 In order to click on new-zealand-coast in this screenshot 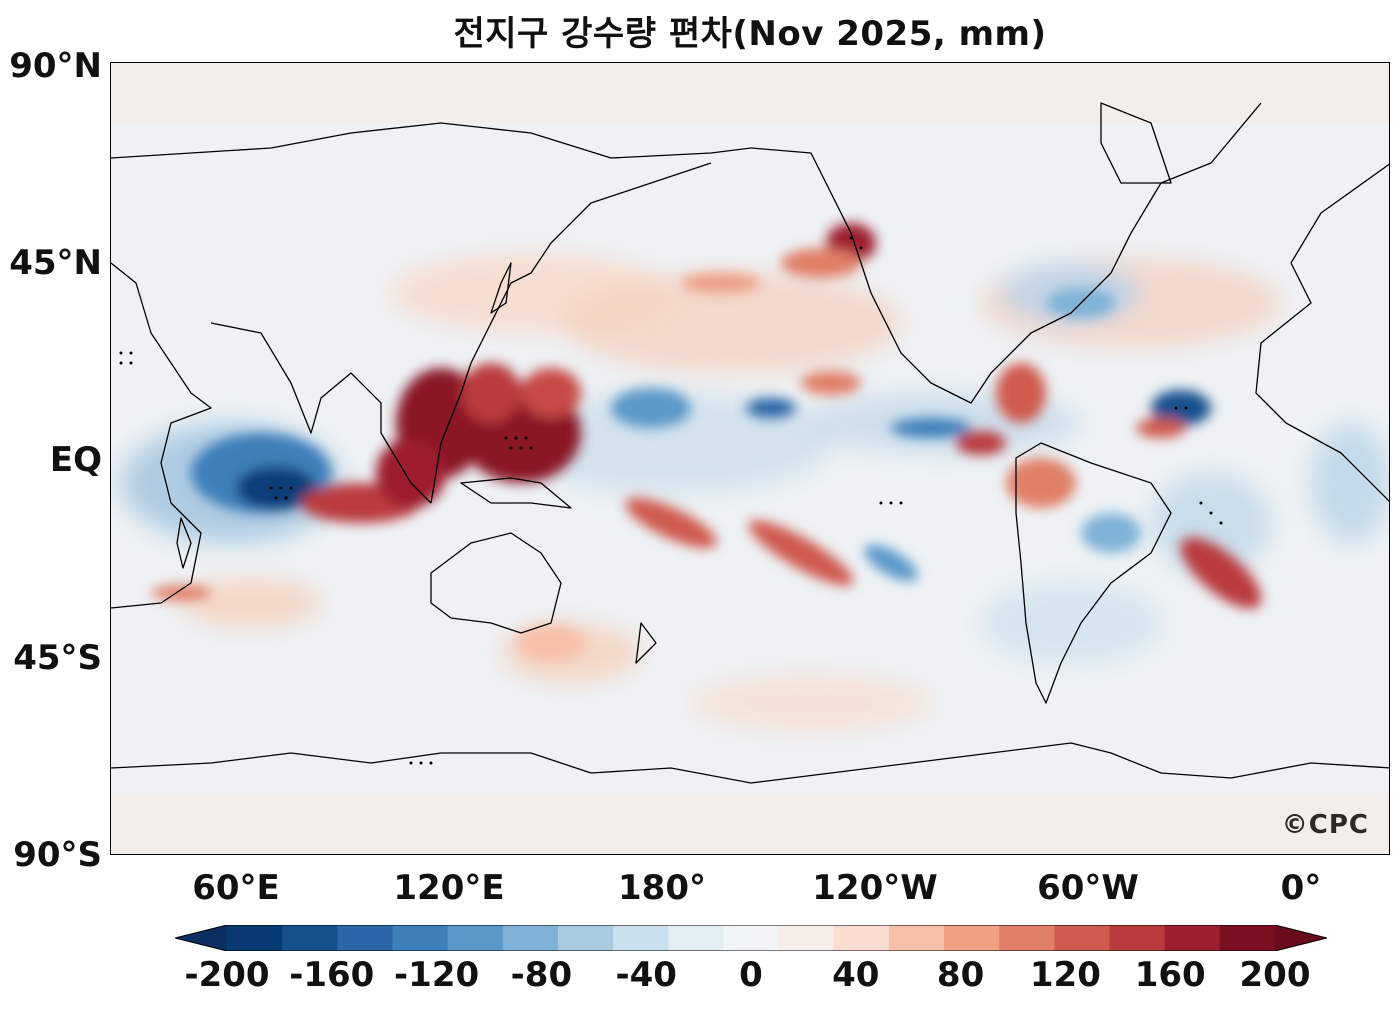, I will do `click(646, 643)`.